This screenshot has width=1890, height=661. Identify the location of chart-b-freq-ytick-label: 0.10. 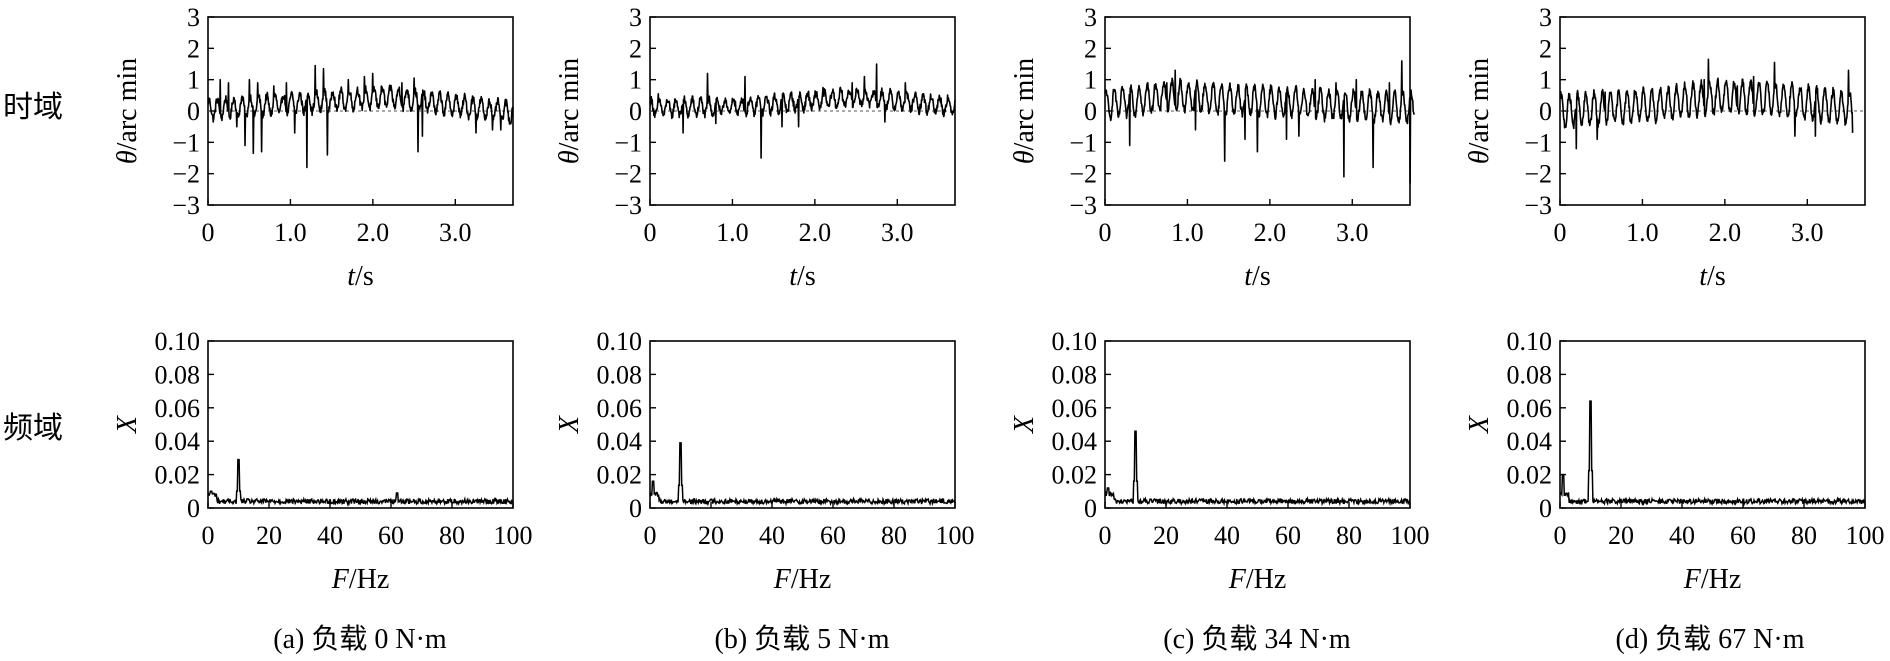
(620, 341).